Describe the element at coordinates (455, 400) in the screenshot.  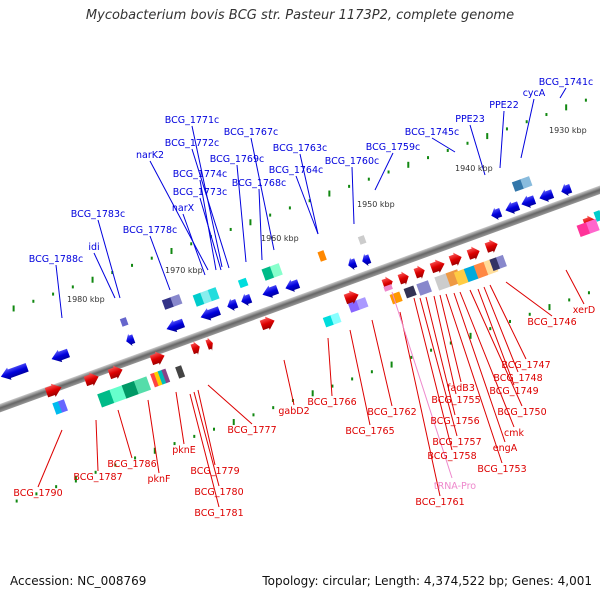
I see `reverse-gene-label: BCG_1755` at that location.